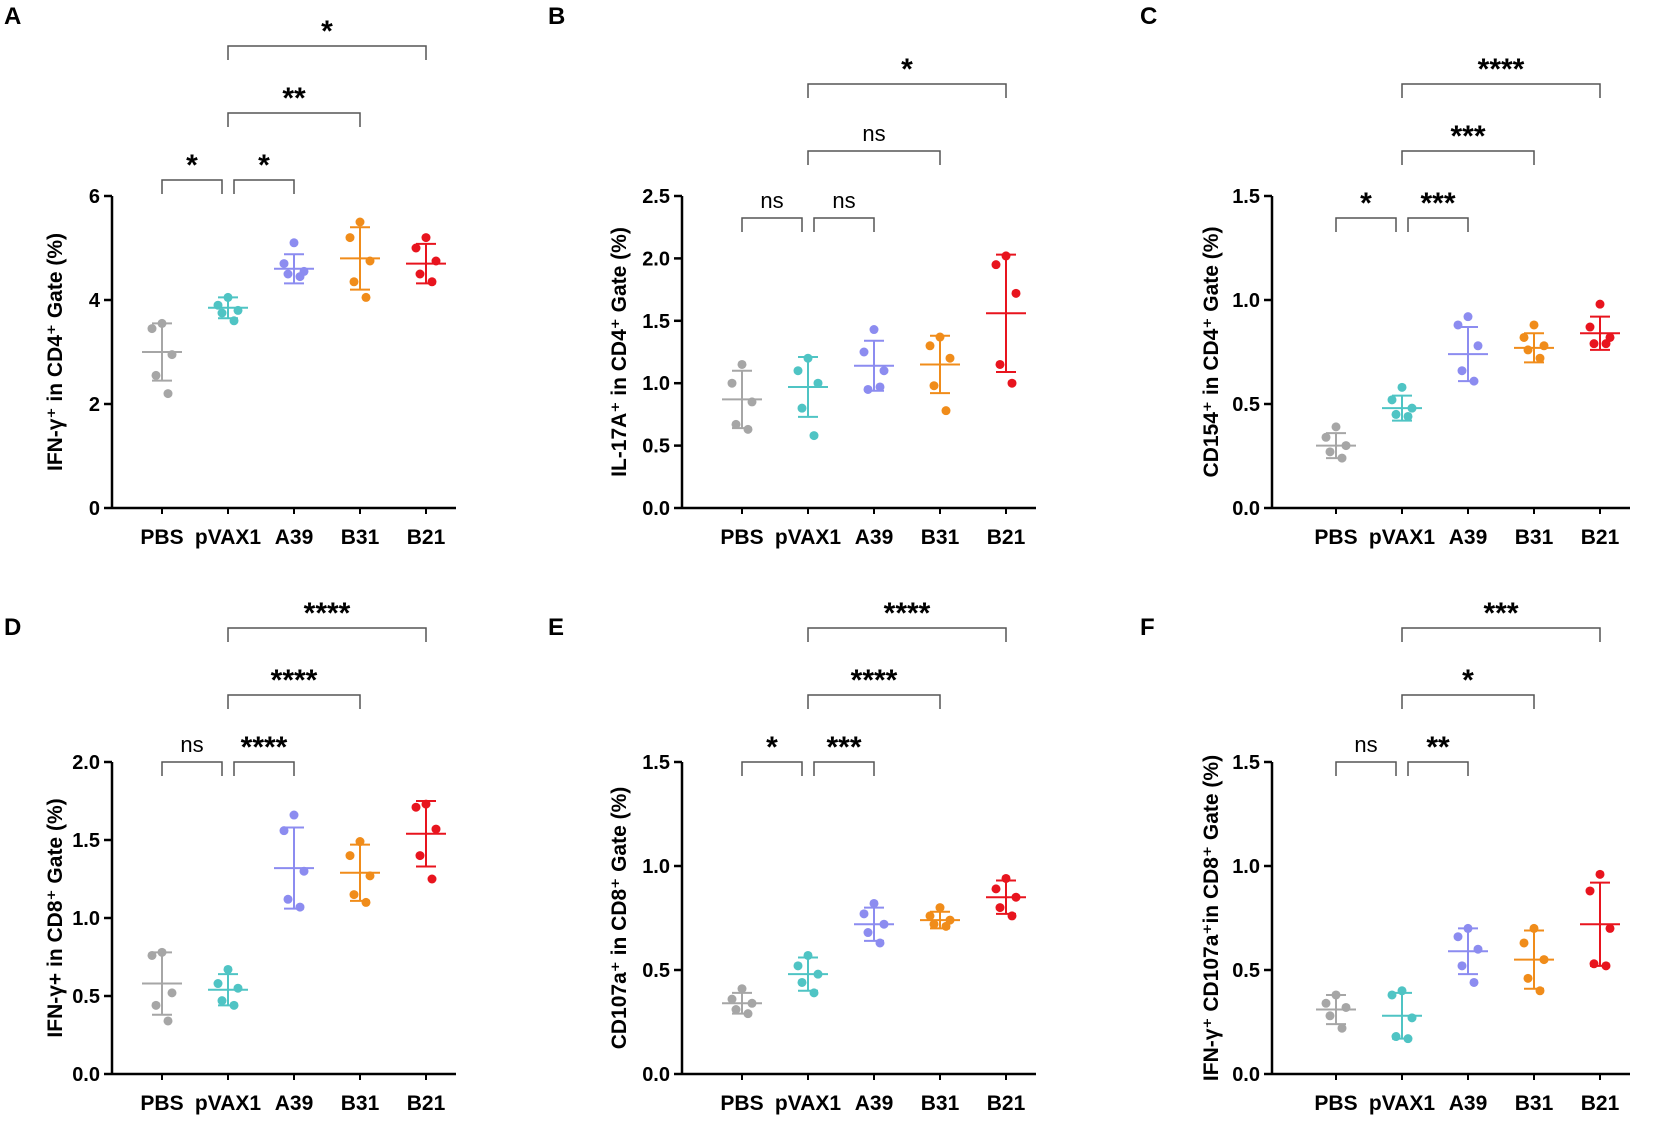 The image size is (1677, 1123). What do you see at coordinates (55, 352) in the screenshot?
I see `y-axis-label: IFN-γ⁺ in CD4⁺ Gate (%)` at bounding box center [55, 352].